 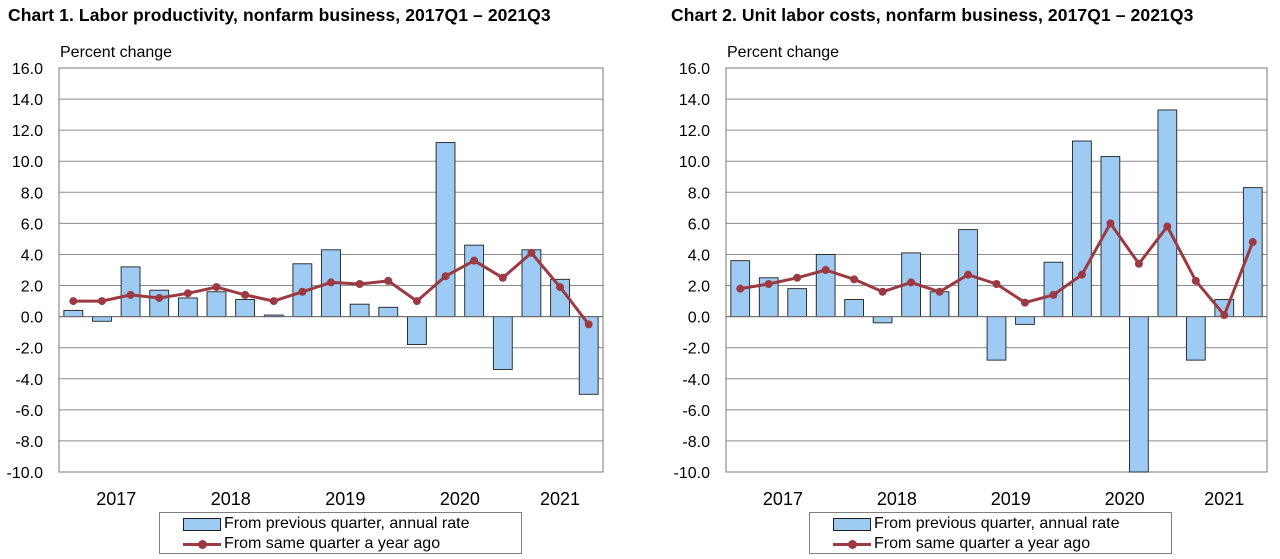 What do you see at coordinates (32, 287) in the screenshot?
I see `y-tick-label: 2.0` at bounding box center [32, 287].